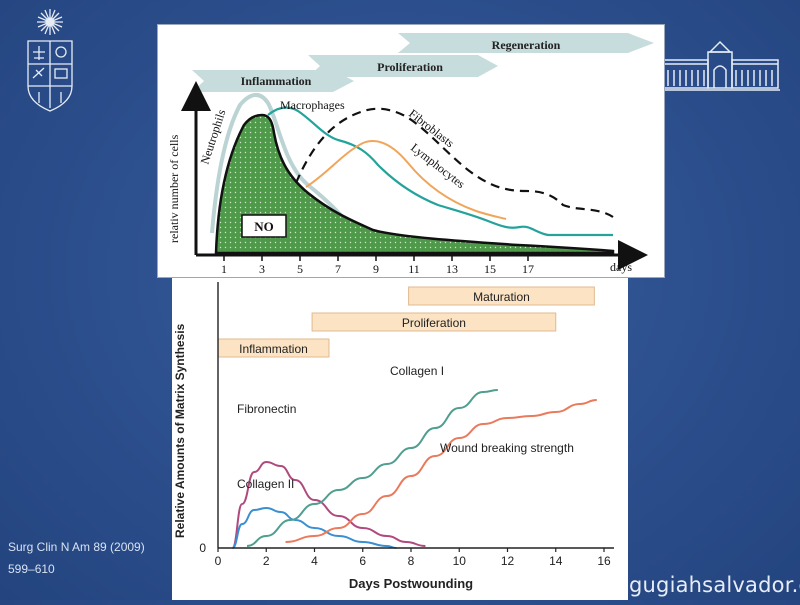 This screenshot has height=605, width=800. I want to click on top-x-tick-label: 17, so click(528, 269).